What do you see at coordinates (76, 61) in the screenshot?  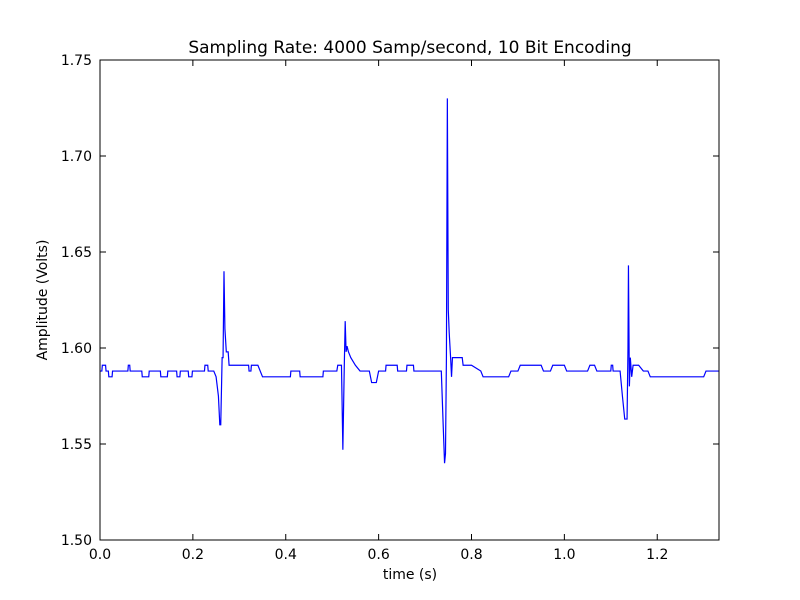 I see `y-tick-label: 1.75` at bounding box center [76, 61].